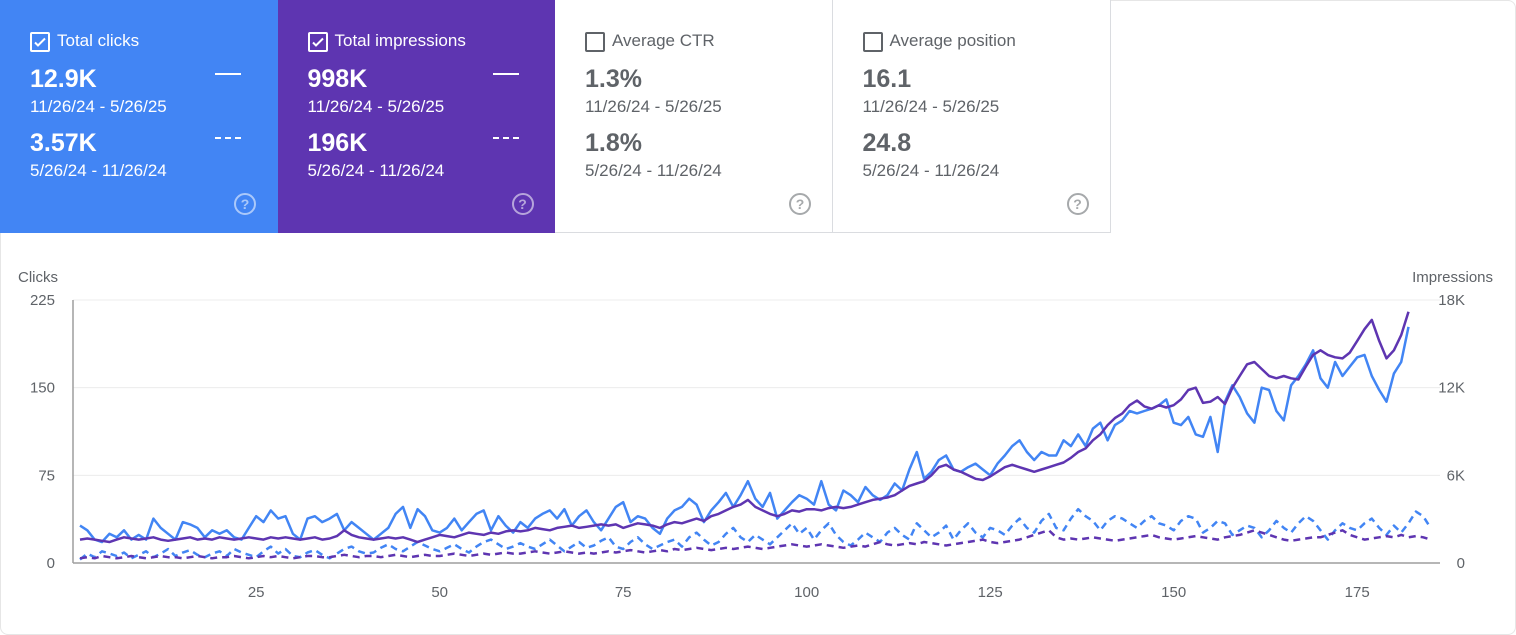  Describe the element at coordinates (98, 40) in the screenshot. I see `metric-label: Total clicks` at that location.